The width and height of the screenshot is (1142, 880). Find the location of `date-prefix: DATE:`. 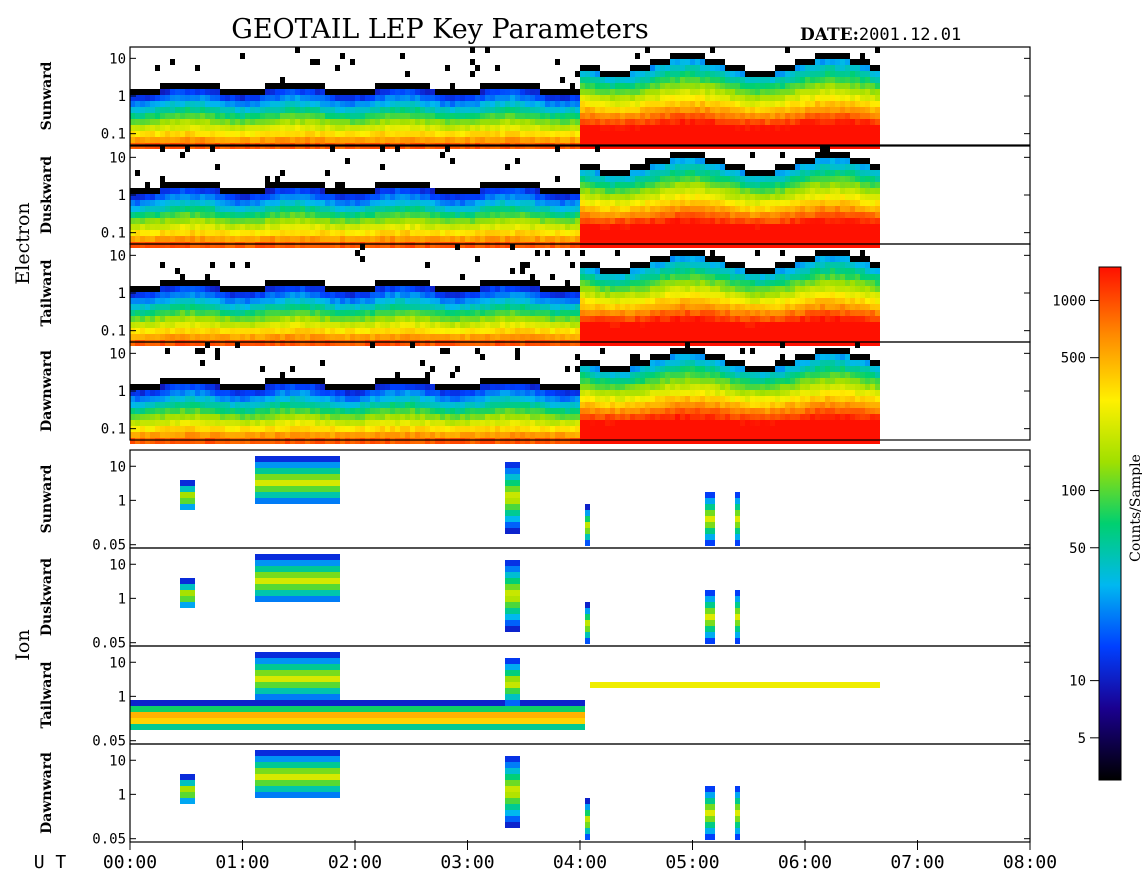

date-prefix: DATE: is located at coordinates (829, 35).